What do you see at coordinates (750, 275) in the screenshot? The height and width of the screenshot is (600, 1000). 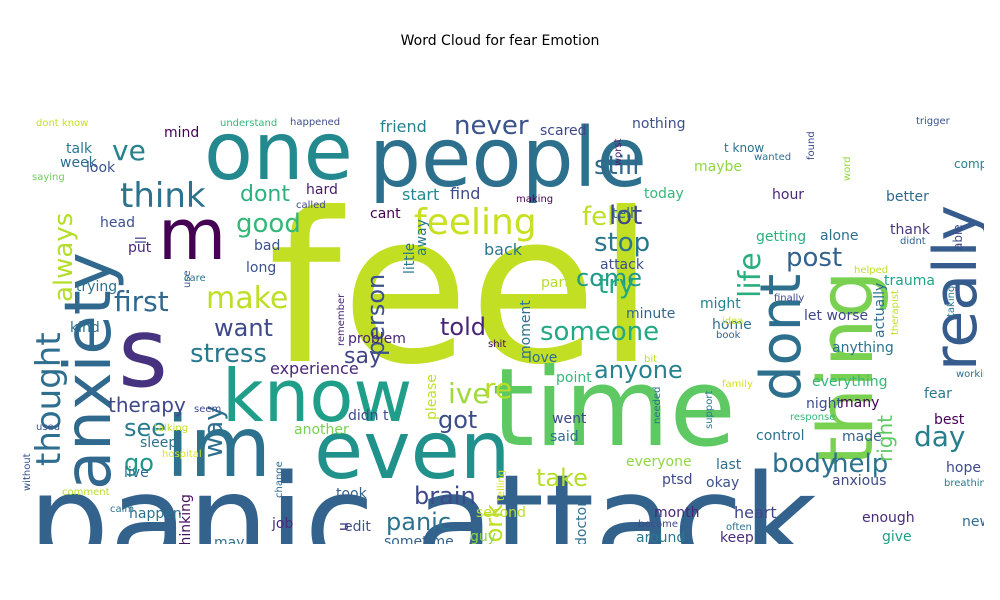 I see `word-life: life` at bounding box center [750, 275].